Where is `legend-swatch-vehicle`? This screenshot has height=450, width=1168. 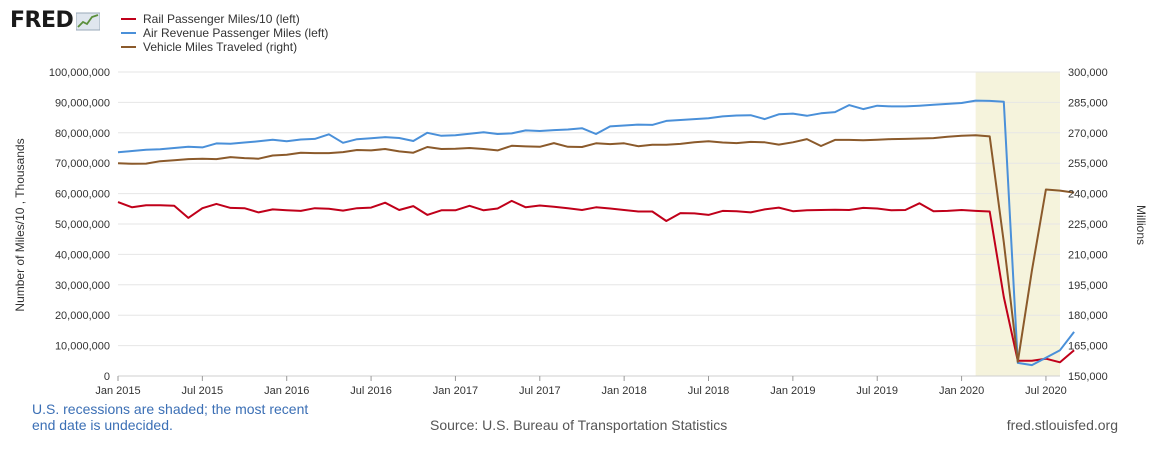 legend-swatch-vehicle is located at coordinates (128, 47).